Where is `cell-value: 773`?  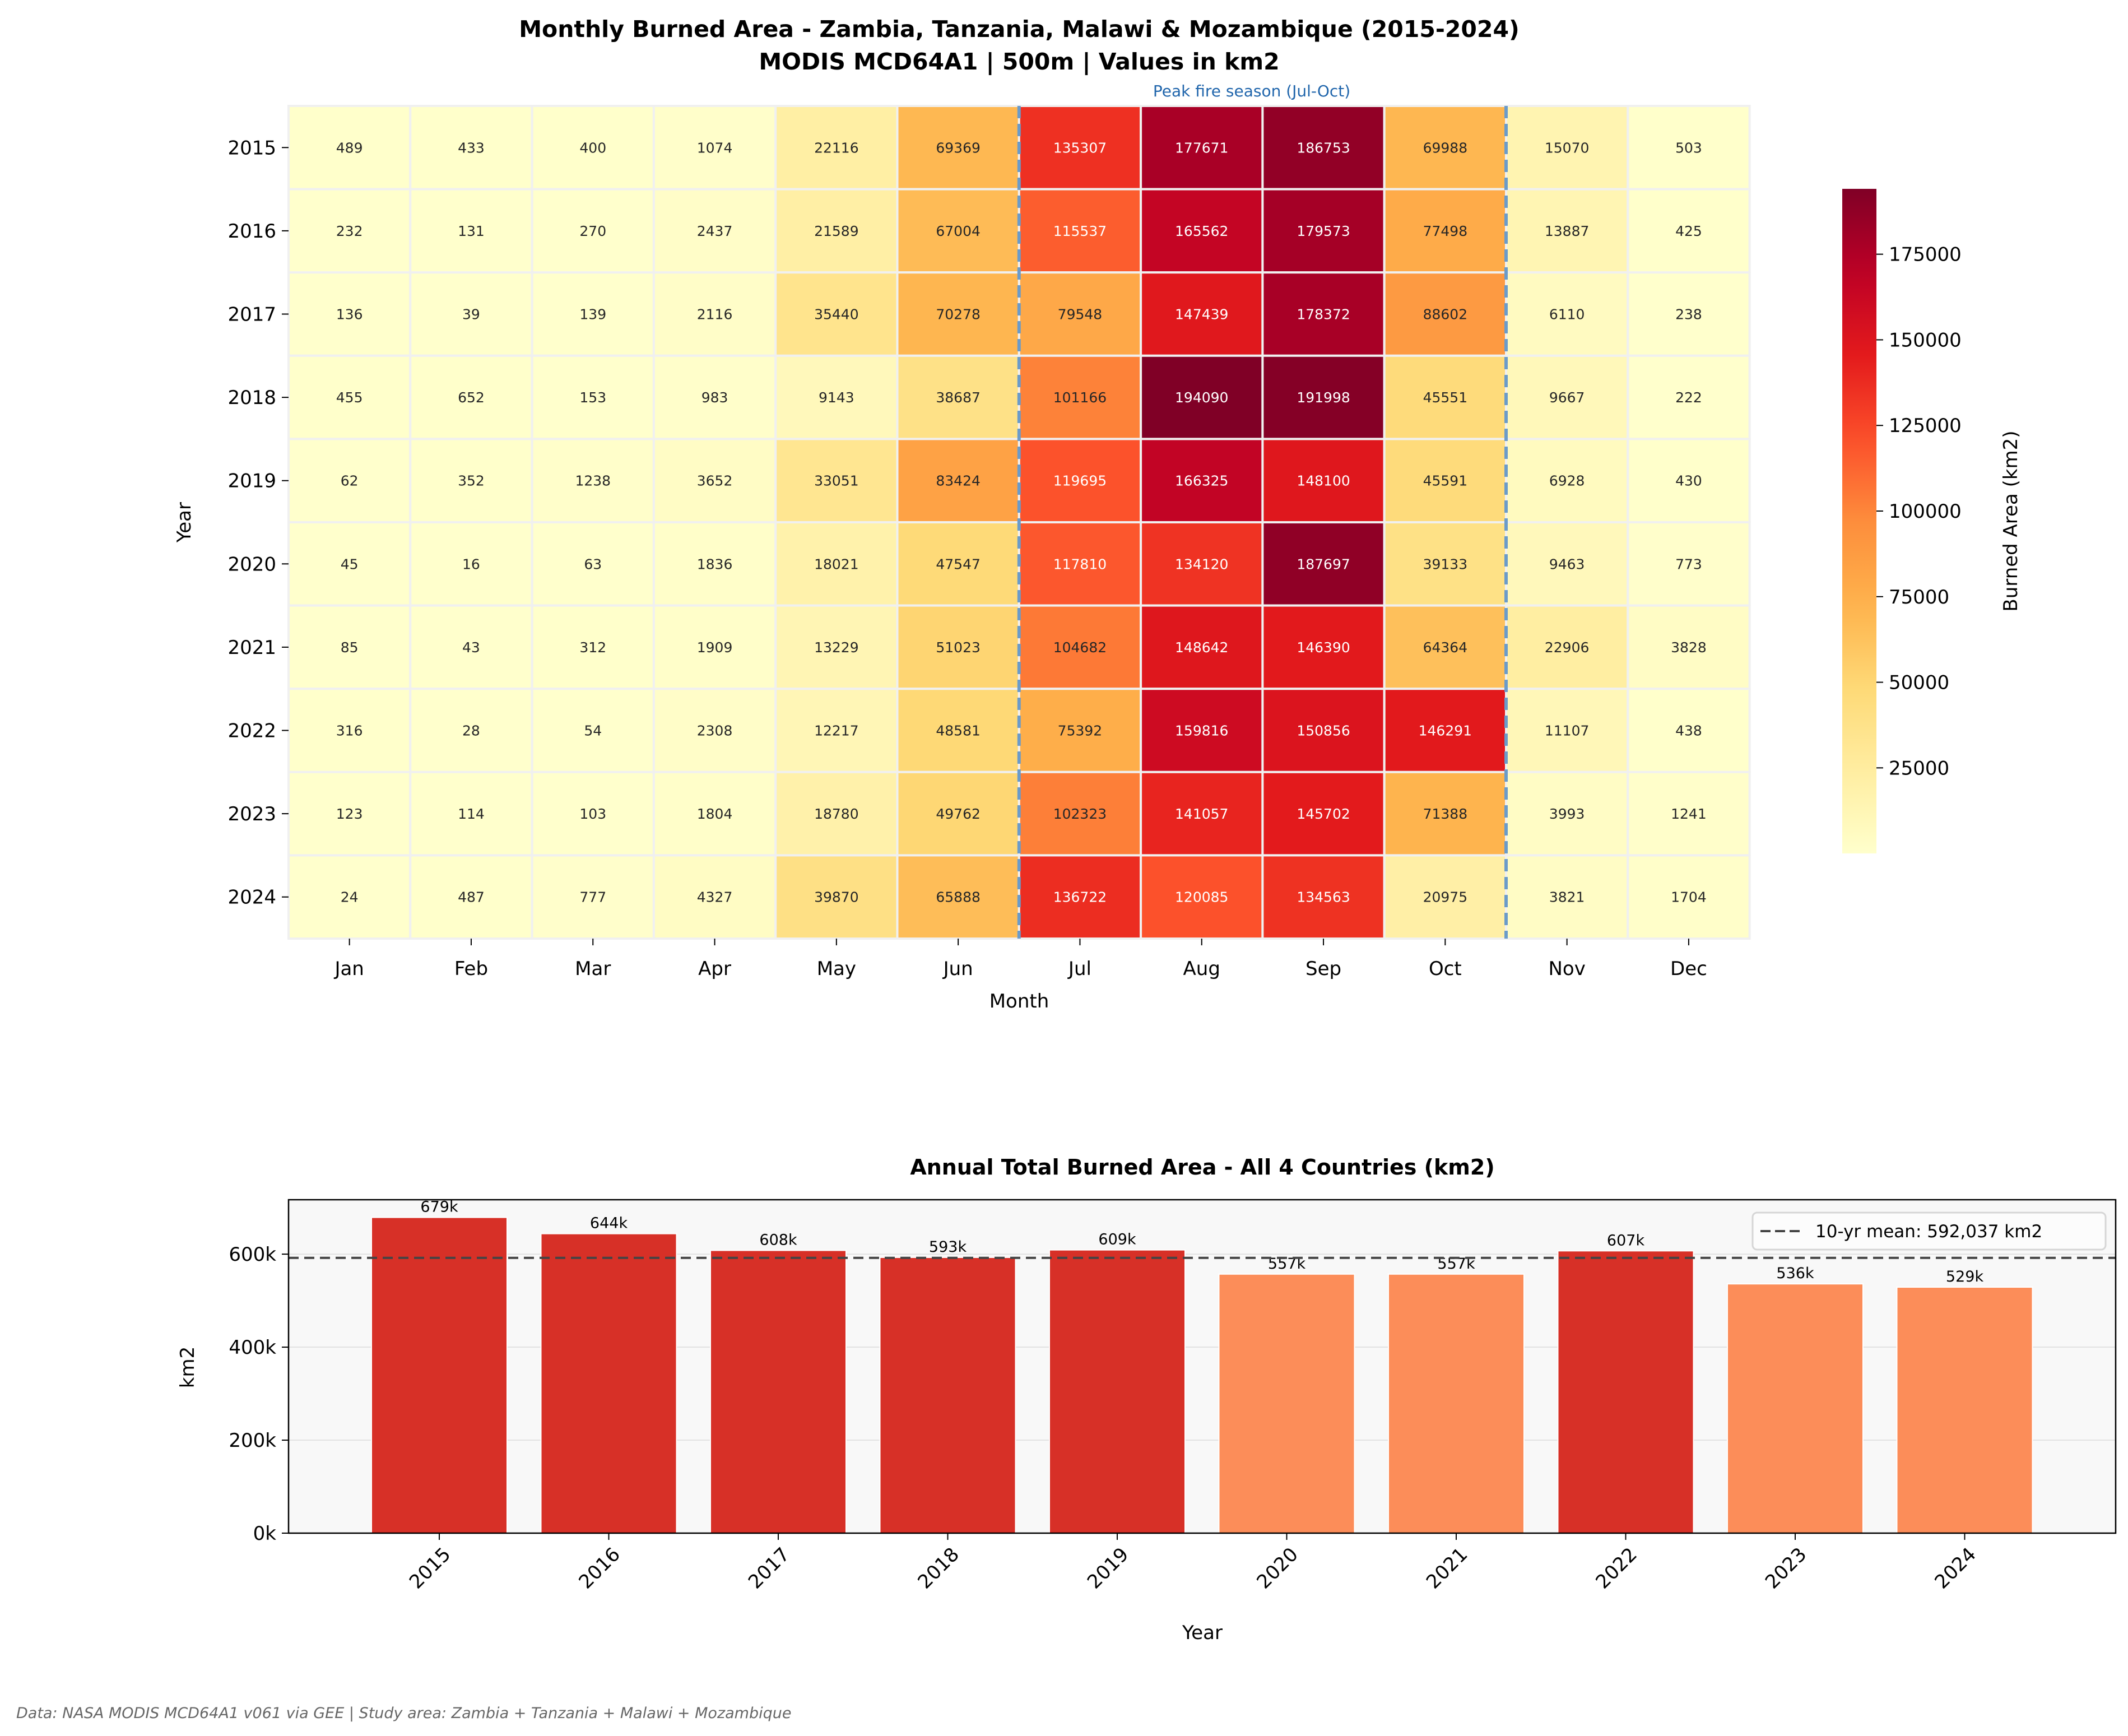
cell-value: 773 is located at coordinates (1688, 564).